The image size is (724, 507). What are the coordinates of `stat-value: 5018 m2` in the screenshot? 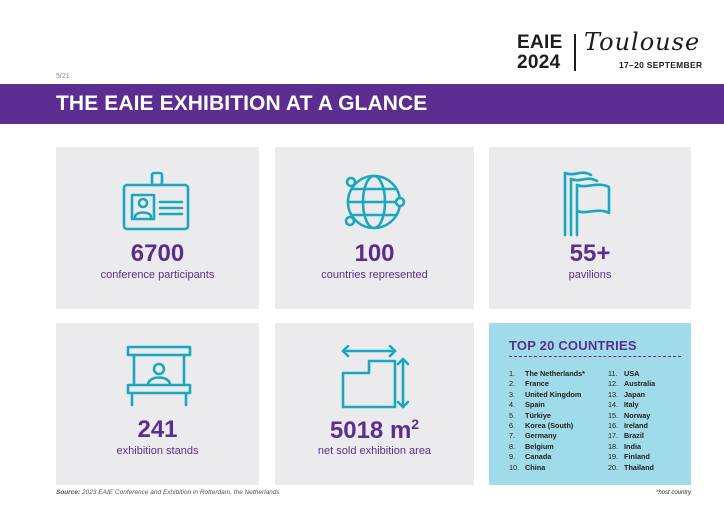 It's located at (374, 430).